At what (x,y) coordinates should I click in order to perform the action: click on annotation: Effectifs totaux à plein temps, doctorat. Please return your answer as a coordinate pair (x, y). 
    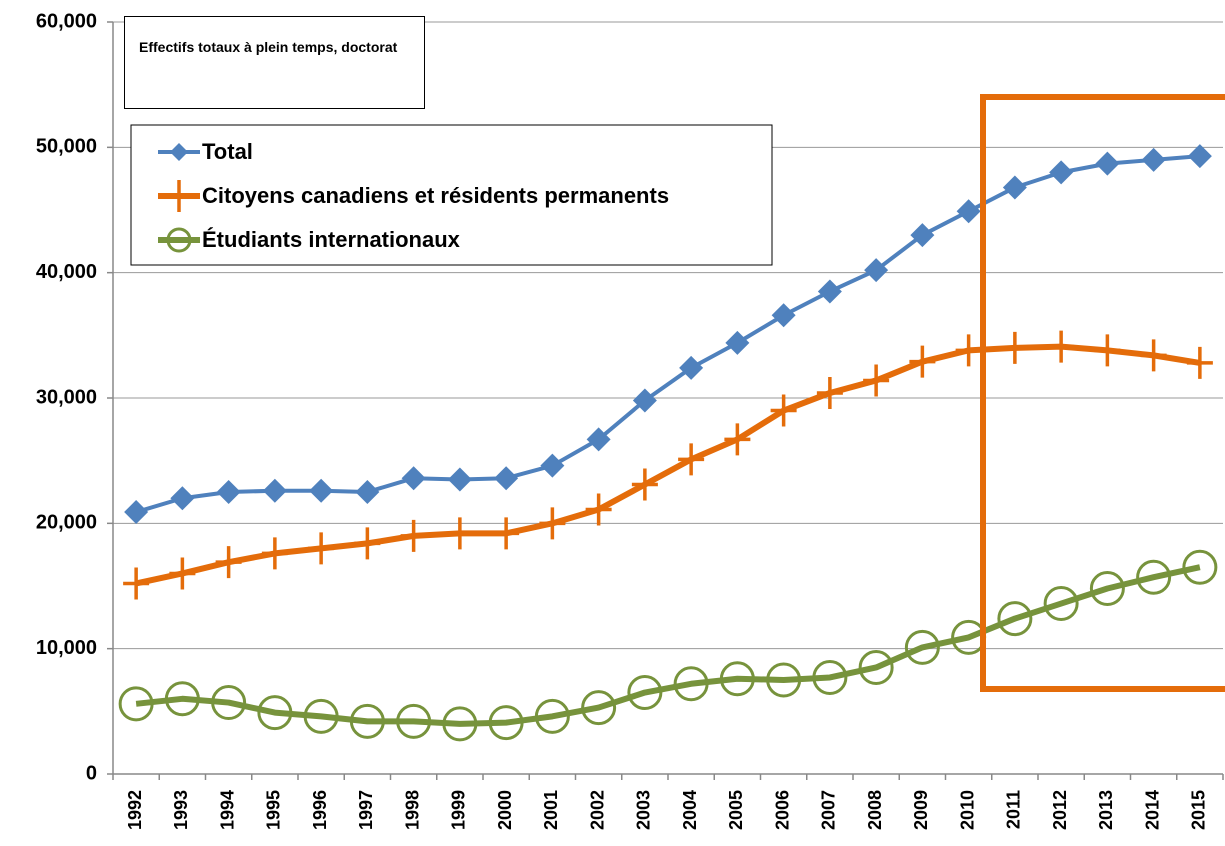
    Looking at the image, I should click on (274, 62).